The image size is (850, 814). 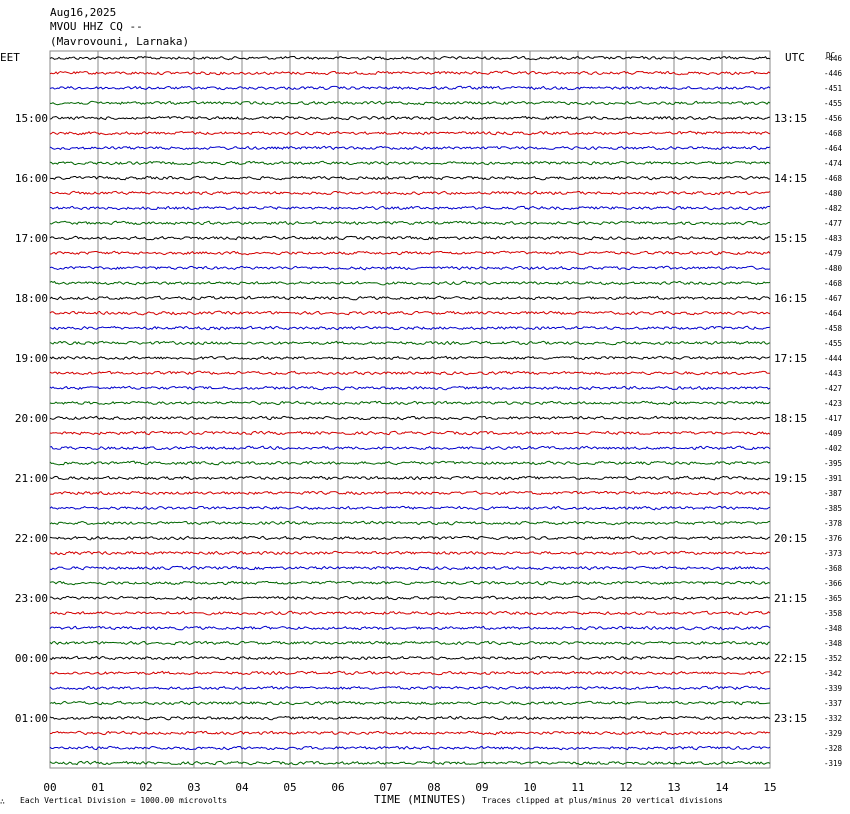 I want to click on dc-offset-label: -482, so click(x=833, y=208).